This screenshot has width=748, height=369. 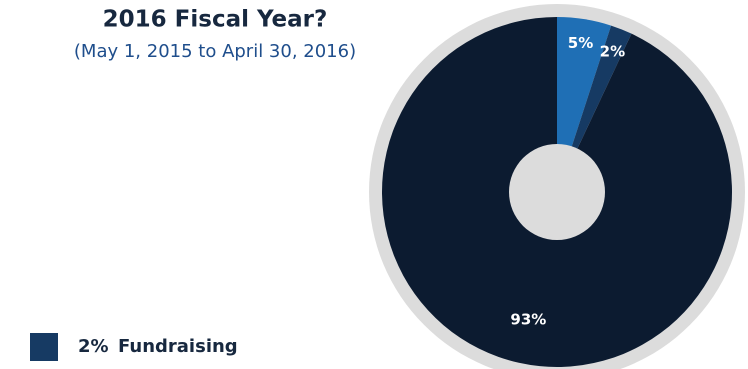 What do you see at coordinates (178, 346) in the screenshot?
I see `legend-label: Fundraising` at bounding box center [178, 346].